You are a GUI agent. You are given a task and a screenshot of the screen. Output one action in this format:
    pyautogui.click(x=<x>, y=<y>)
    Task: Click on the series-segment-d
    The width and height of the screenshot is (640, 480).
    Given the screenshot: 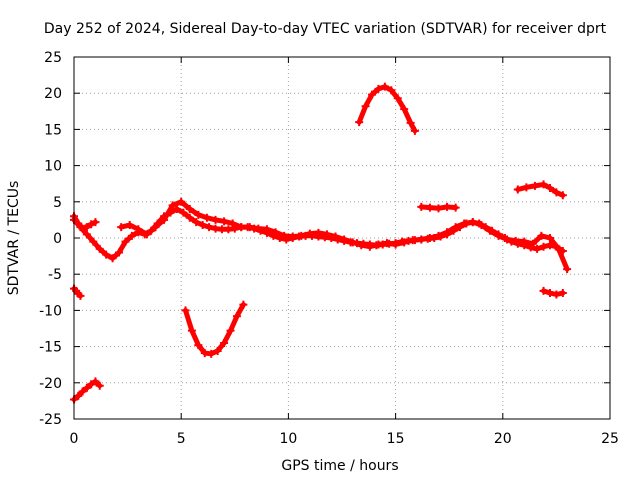 What is the action you would take?
    pyautogui.click(x=214, y=329)
    